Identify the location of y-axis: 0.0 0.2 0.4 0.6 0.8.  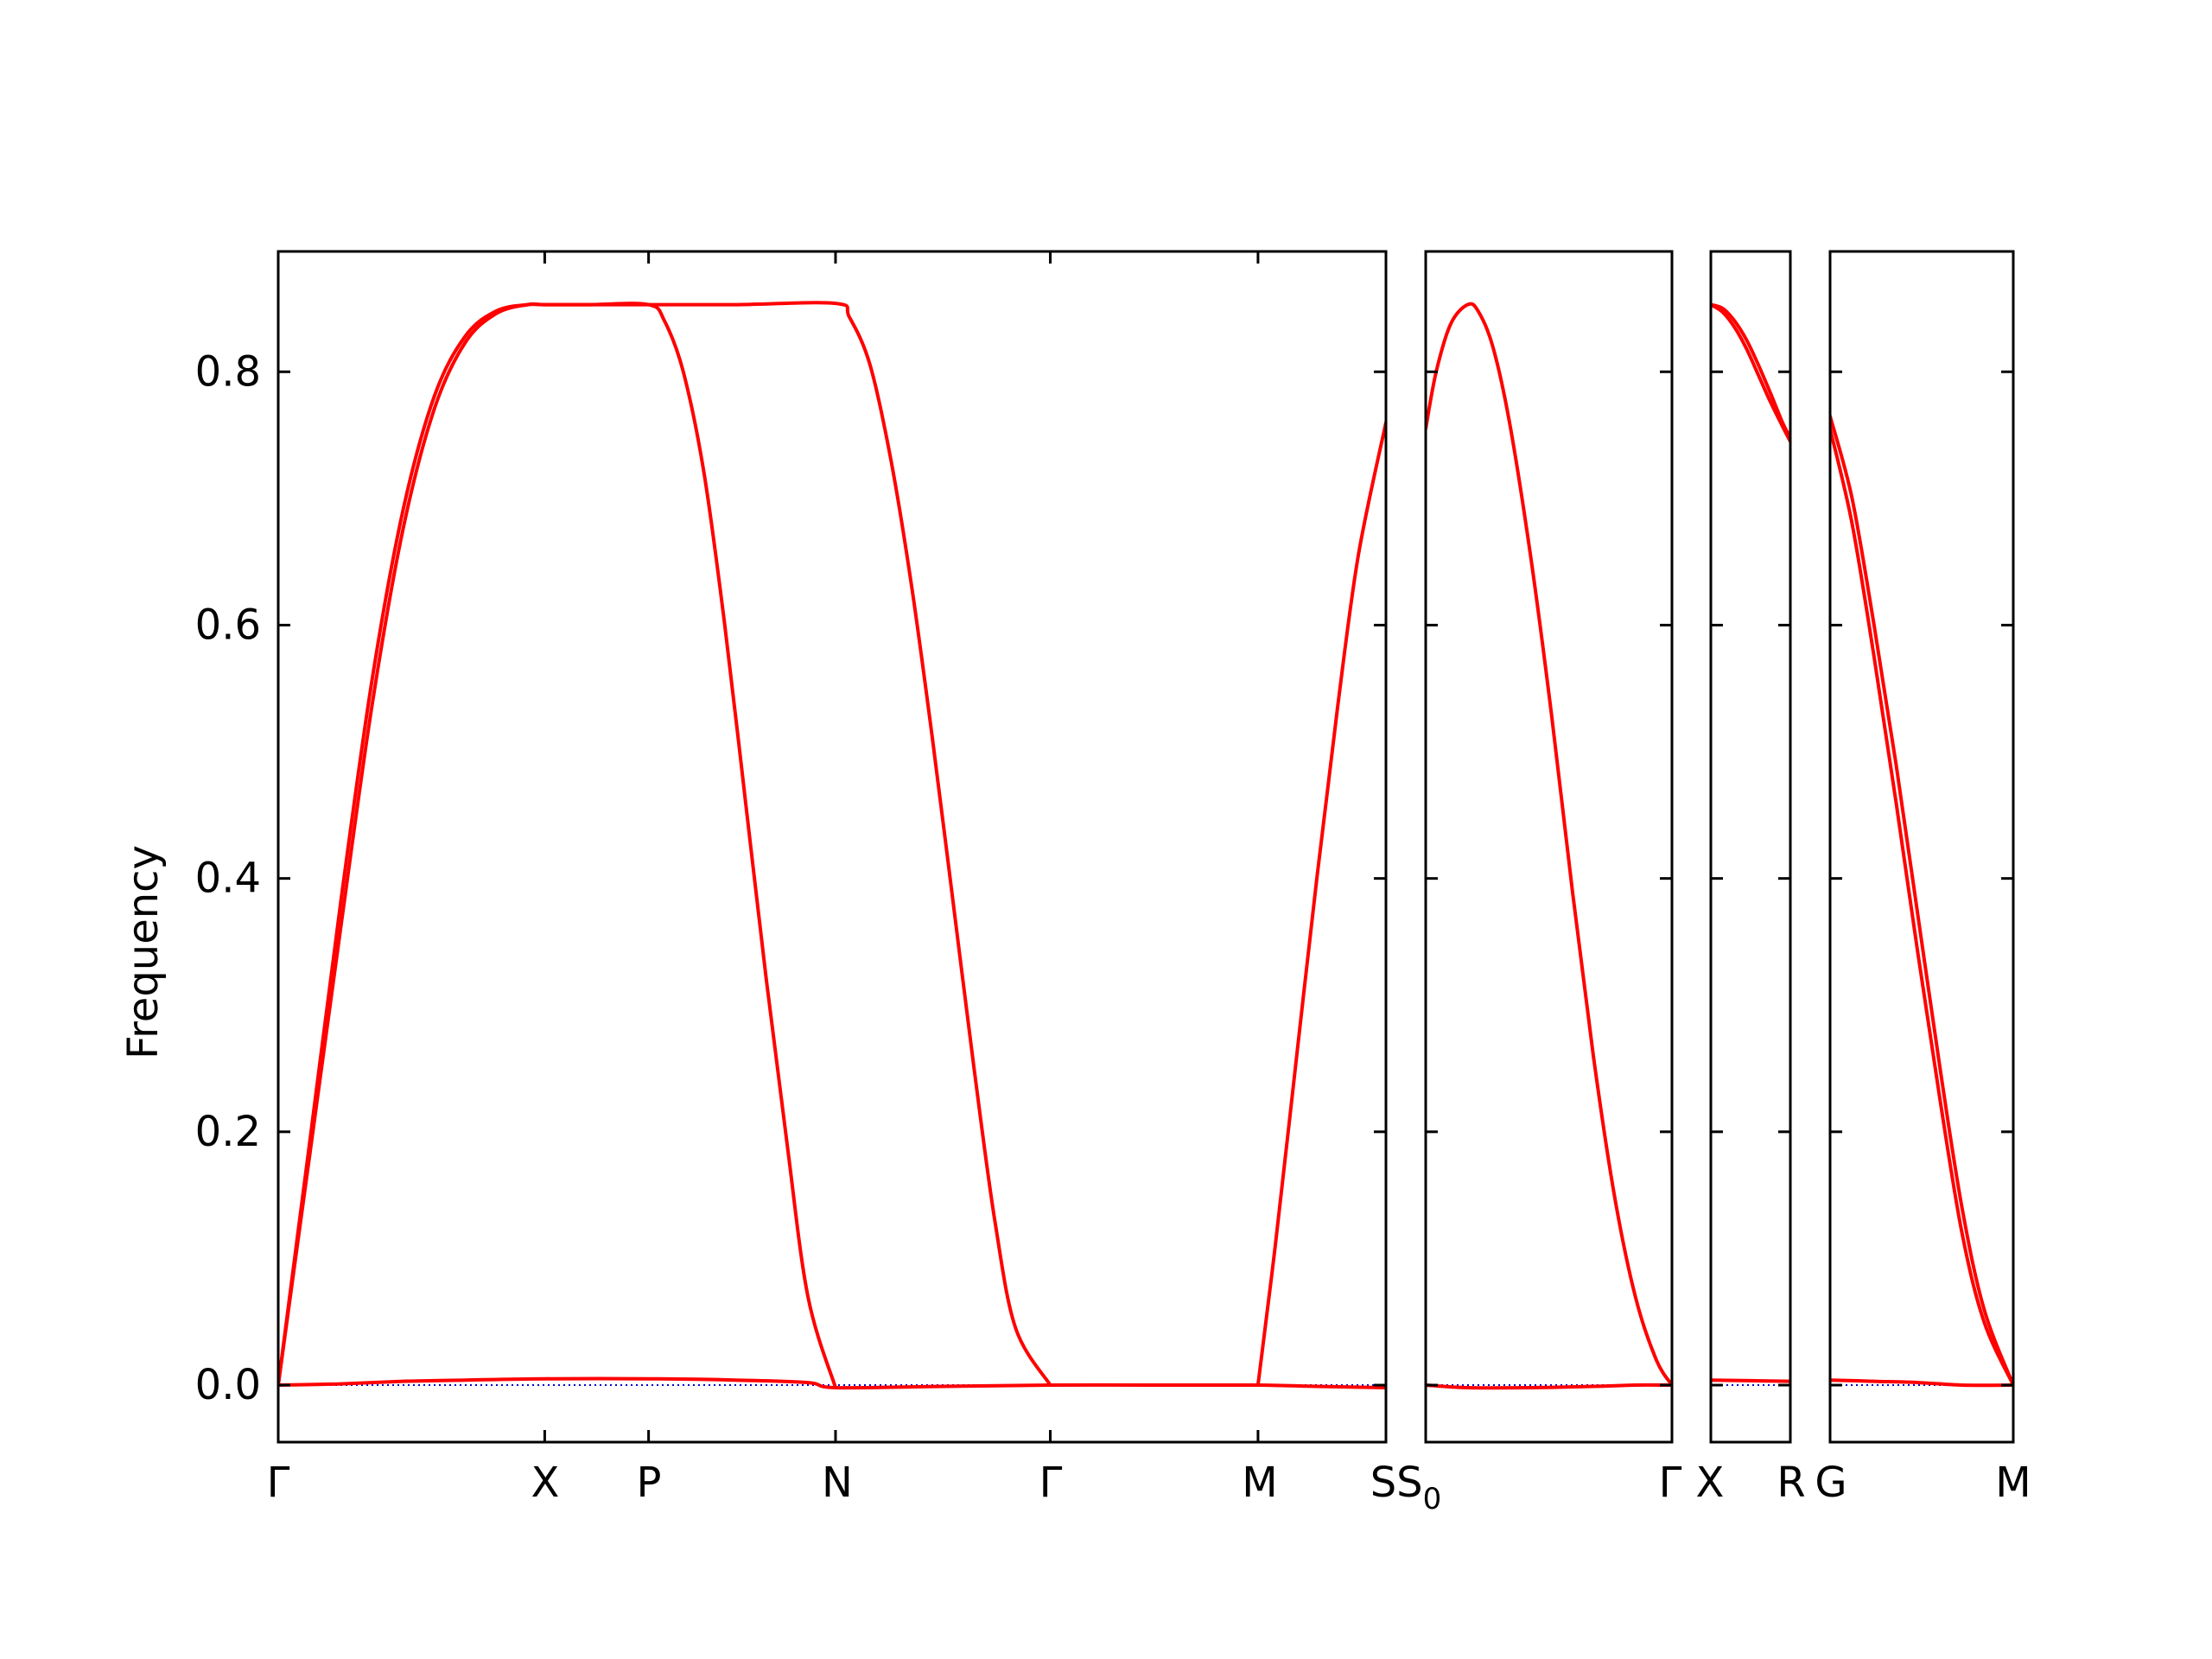
(228, 878).